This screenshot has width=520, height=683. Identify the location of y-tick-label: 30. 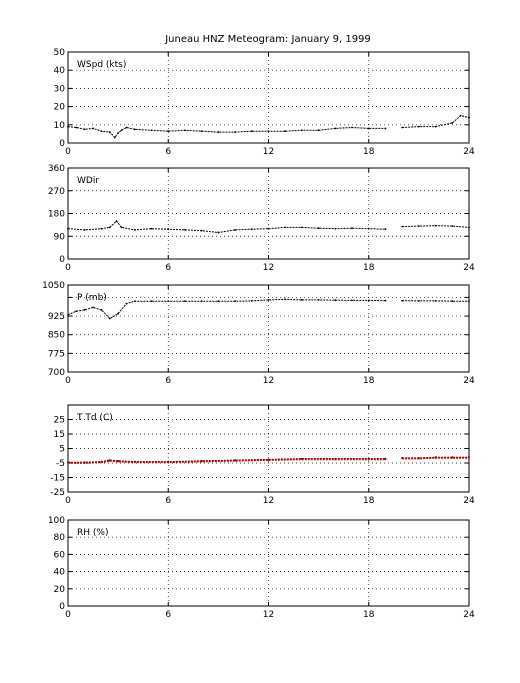
(60, 89).